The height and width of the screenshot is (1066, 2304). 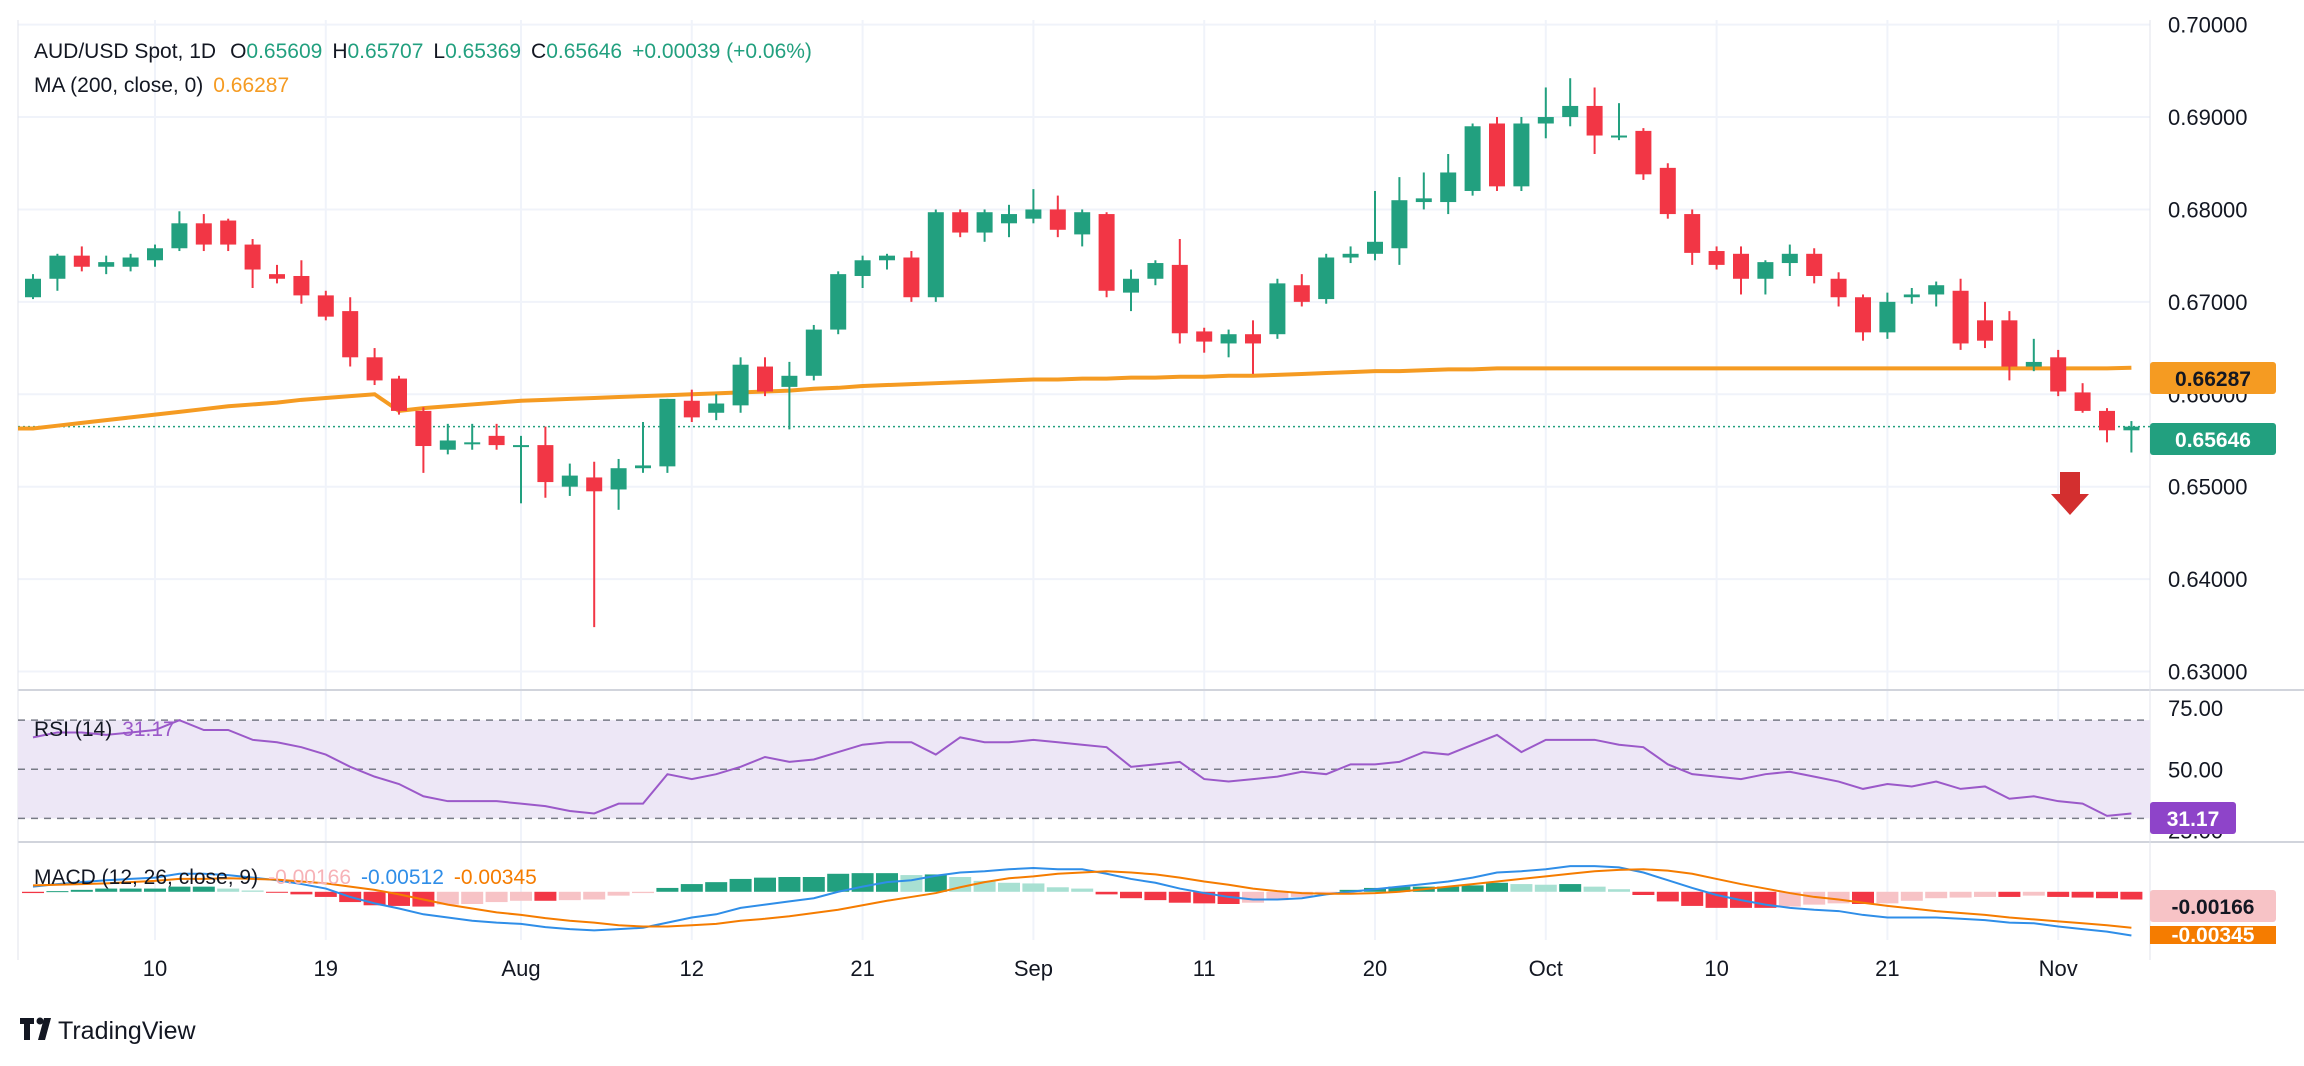 What do you see at coordinates (127, 1031) in the screenshot?
I see `brand-name: TradingView` at bounding box center [127, 1031].